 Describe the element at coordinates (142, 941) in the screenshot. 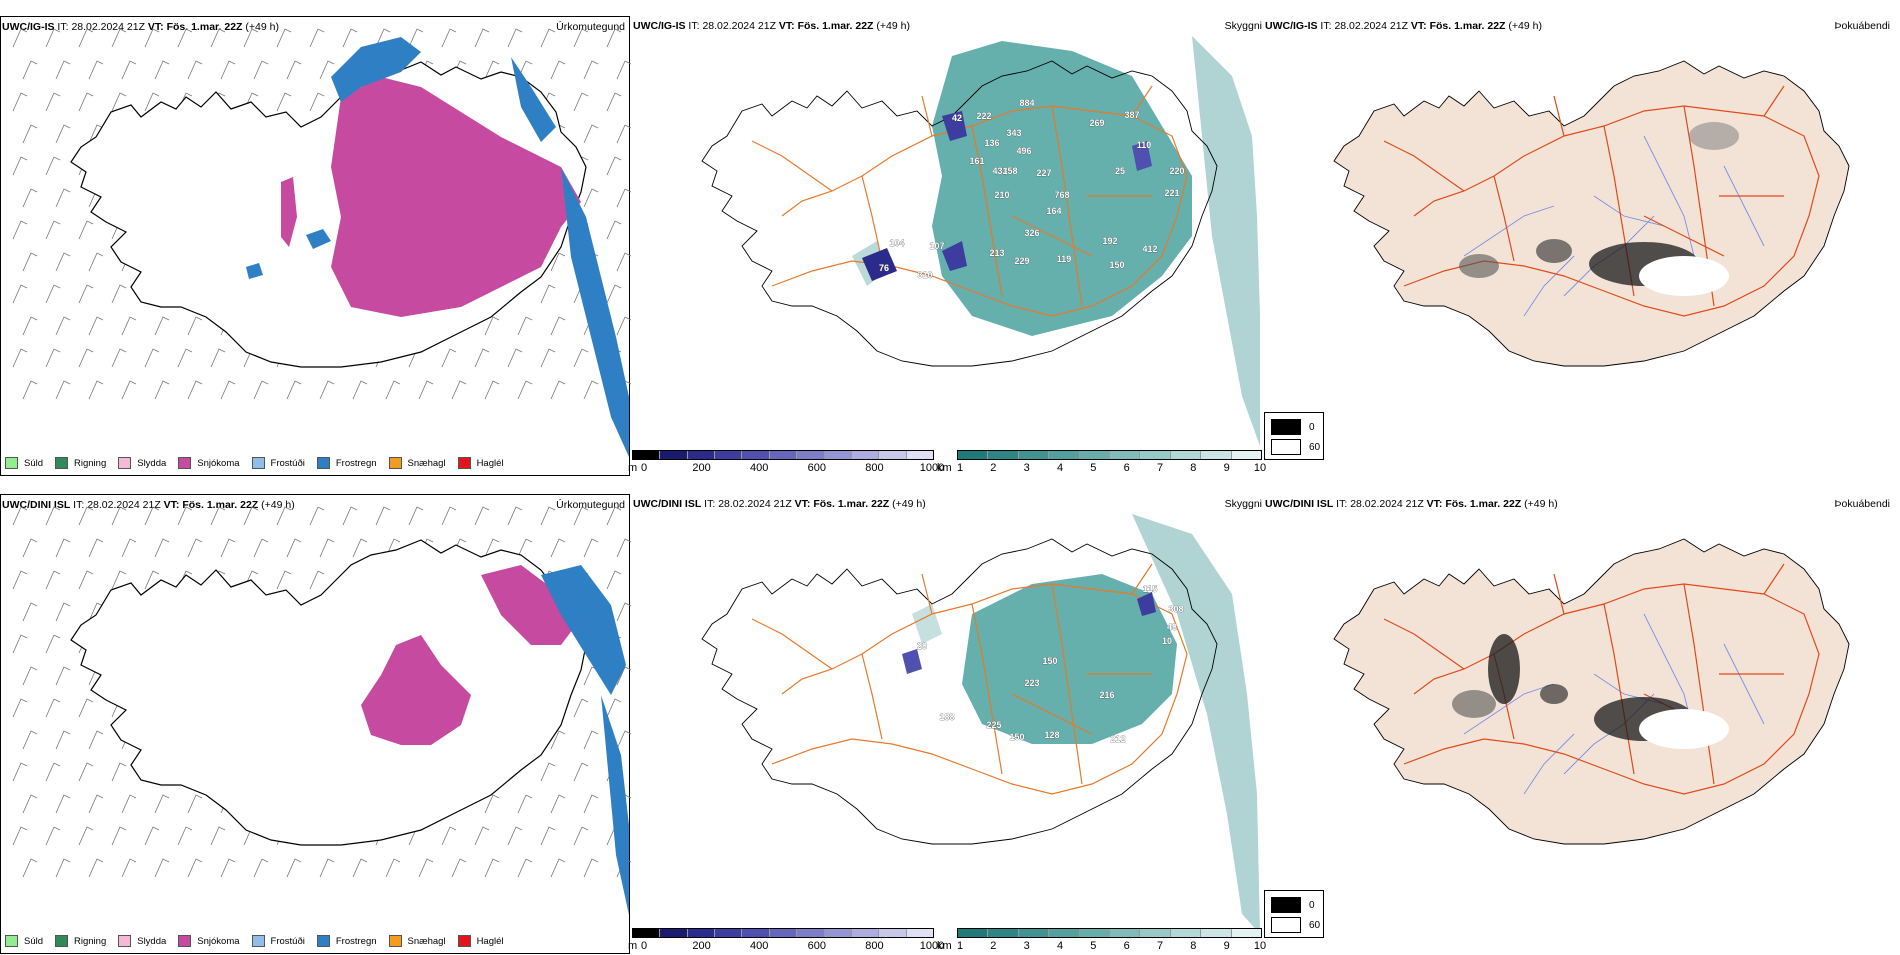

I see `legend-item: Slydda` at that location.